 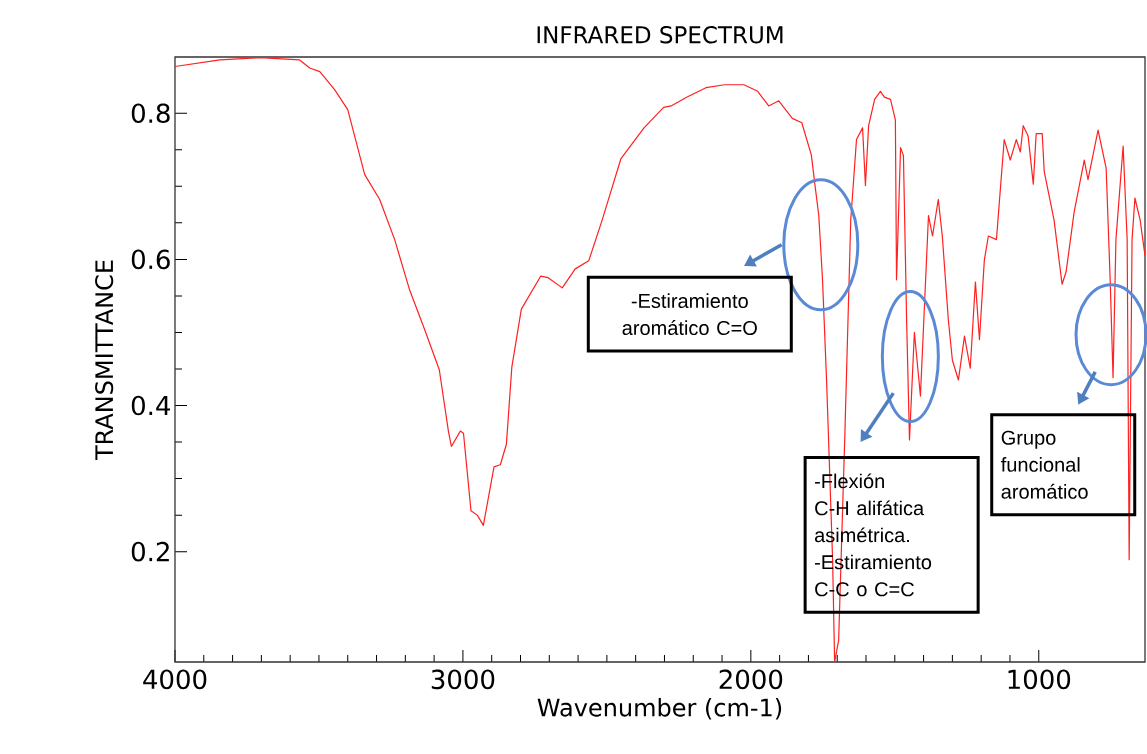 What do you see at coordinates (1044, 464) in the screenshot?
I see `annotation: Grupo funcional aromático` at bounding box center [1044, 464].